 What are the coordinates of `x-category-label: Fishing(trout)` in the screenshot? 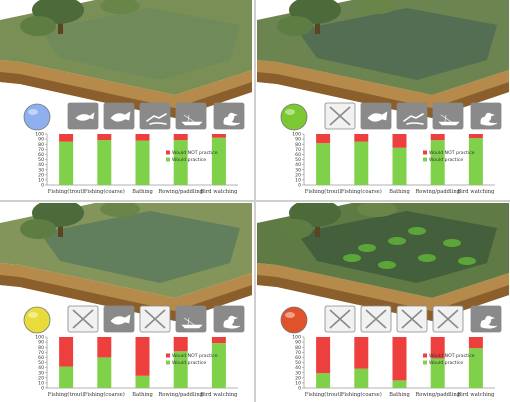 It's located at (66, 394).